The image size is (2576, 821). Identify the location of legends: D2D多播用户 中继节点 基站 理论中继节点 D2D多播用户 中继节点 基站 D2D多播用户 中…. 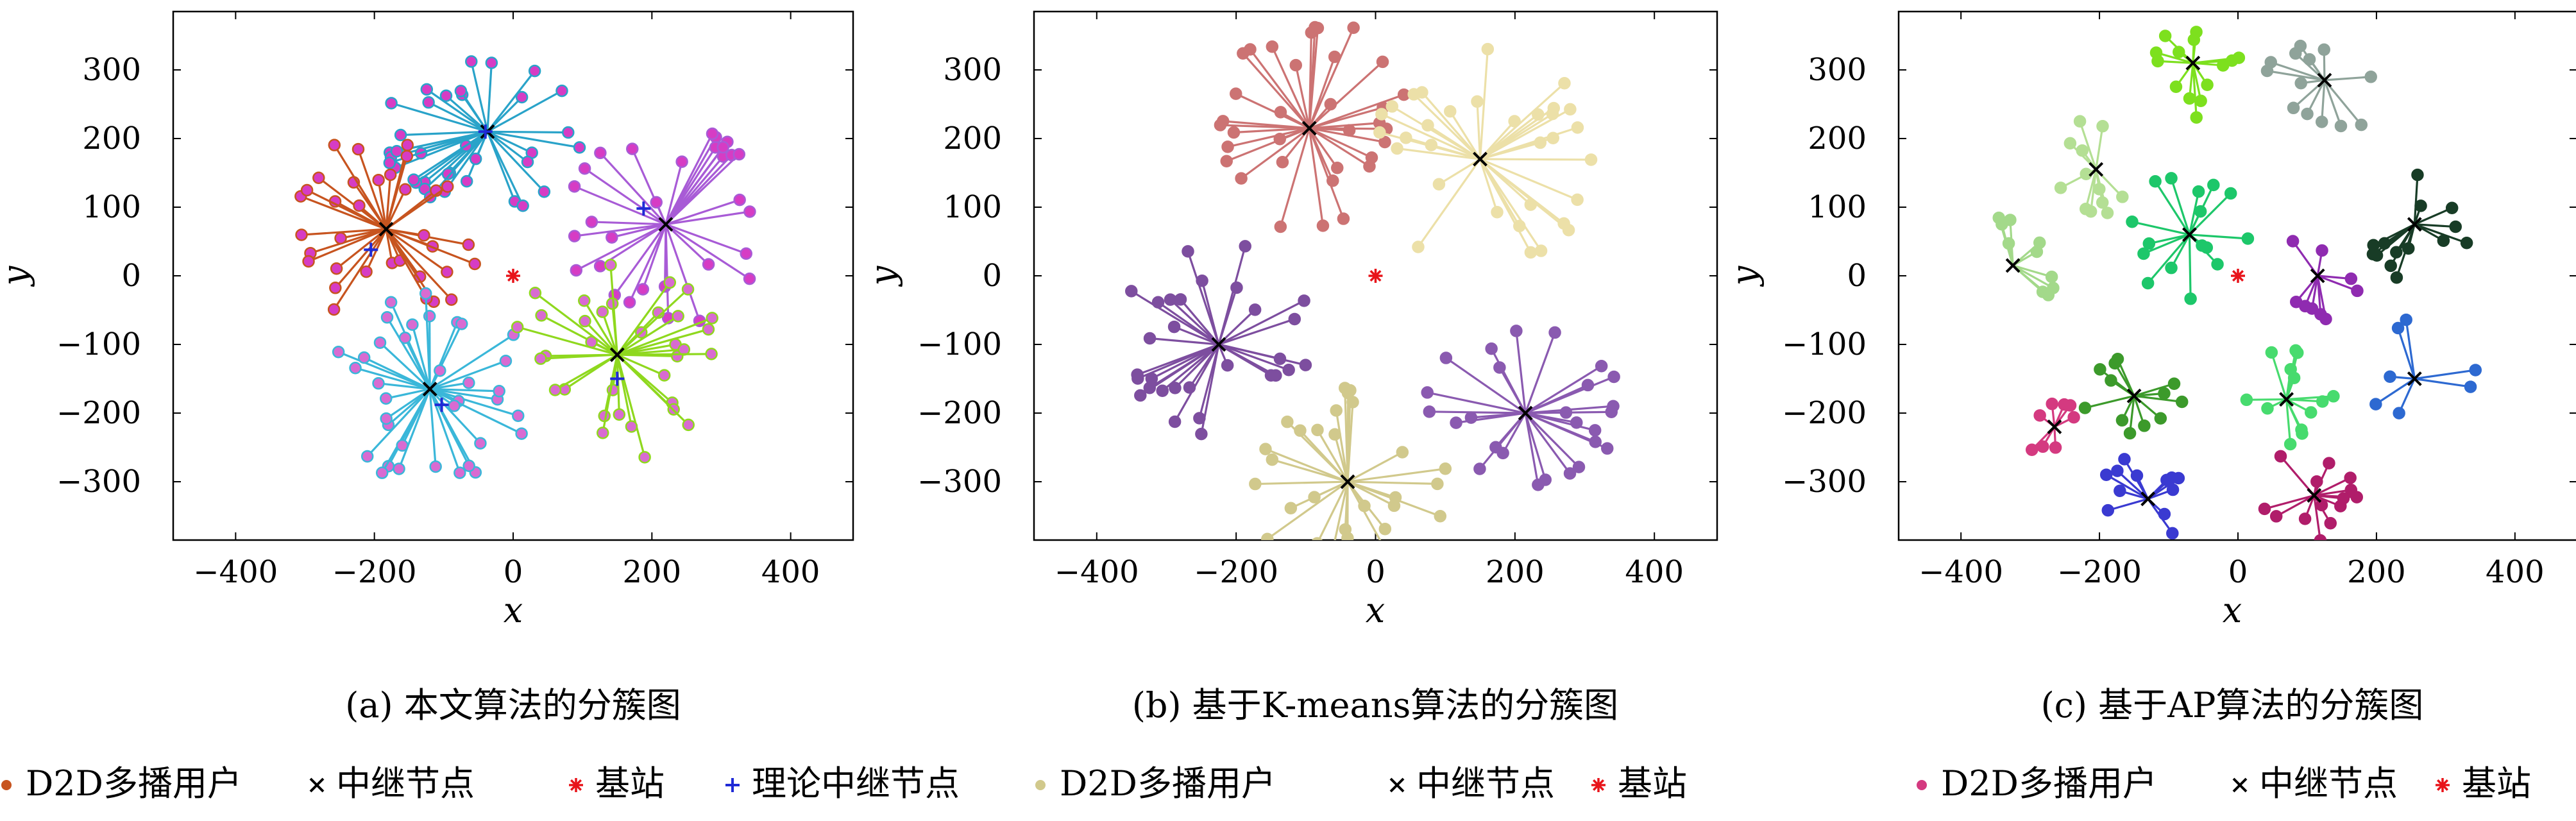
(1266, 783).